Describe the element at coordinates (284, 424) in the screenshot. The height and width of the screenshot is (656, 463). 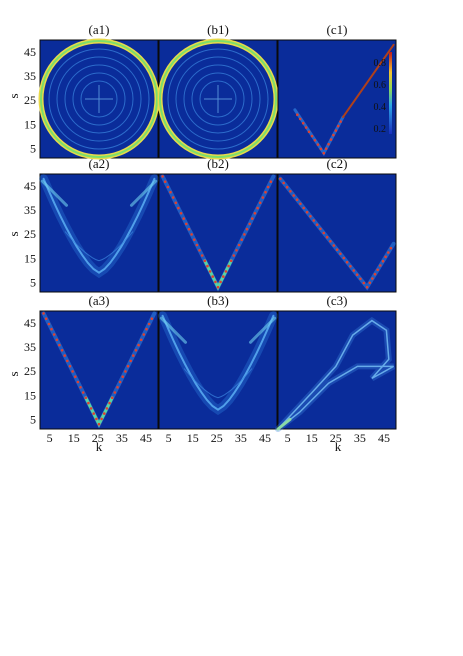
I see `panel-c3-loop-origin` at that location.